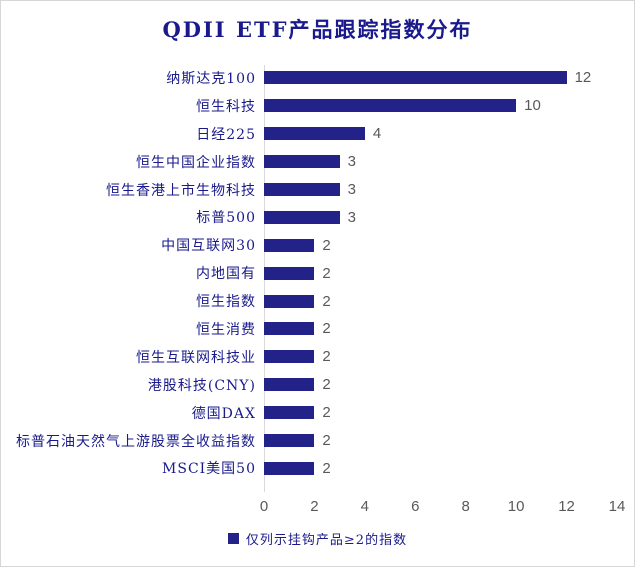 The width and height of the screenshot is (635, 567). Describe the element at coordinates (443, 507) in the screenshot. I see `x-axis: 0 2 4 6 8 10 12 14` at that location.